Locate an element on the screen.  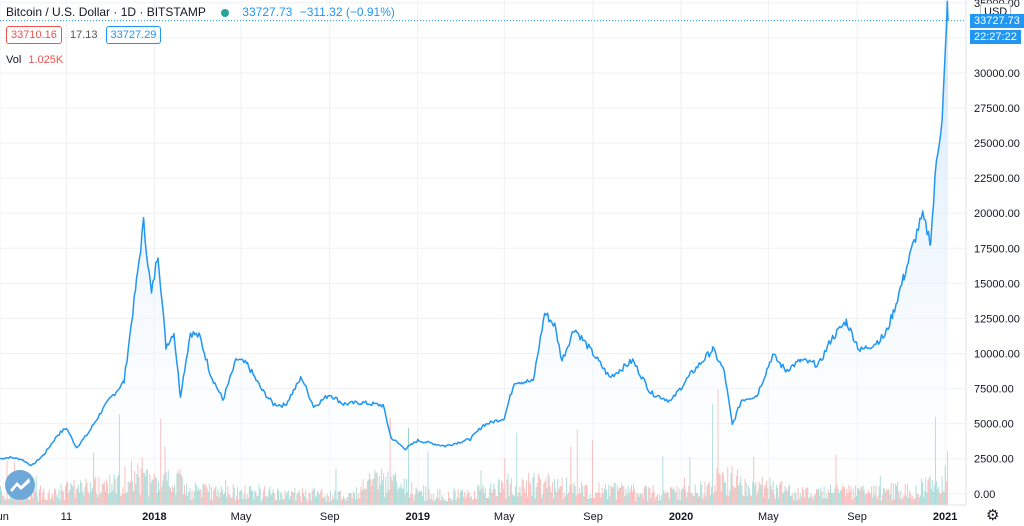
volume-label: Vol is located at coordinates (14, 60).